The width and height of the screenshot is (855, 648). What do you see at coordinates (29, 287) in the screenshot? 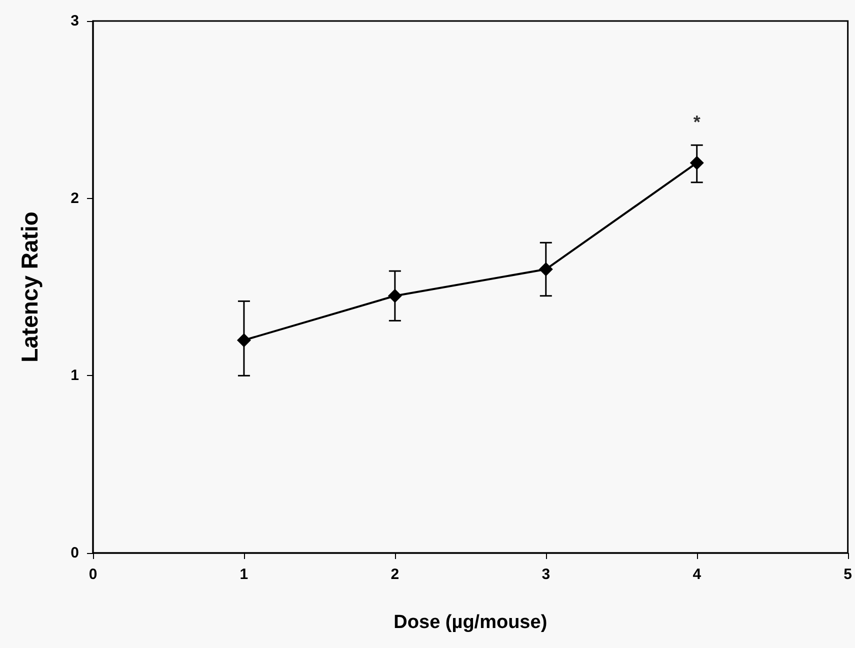
I see `y-axis-title: Latency Ratio` at bounding box center [29, 287].